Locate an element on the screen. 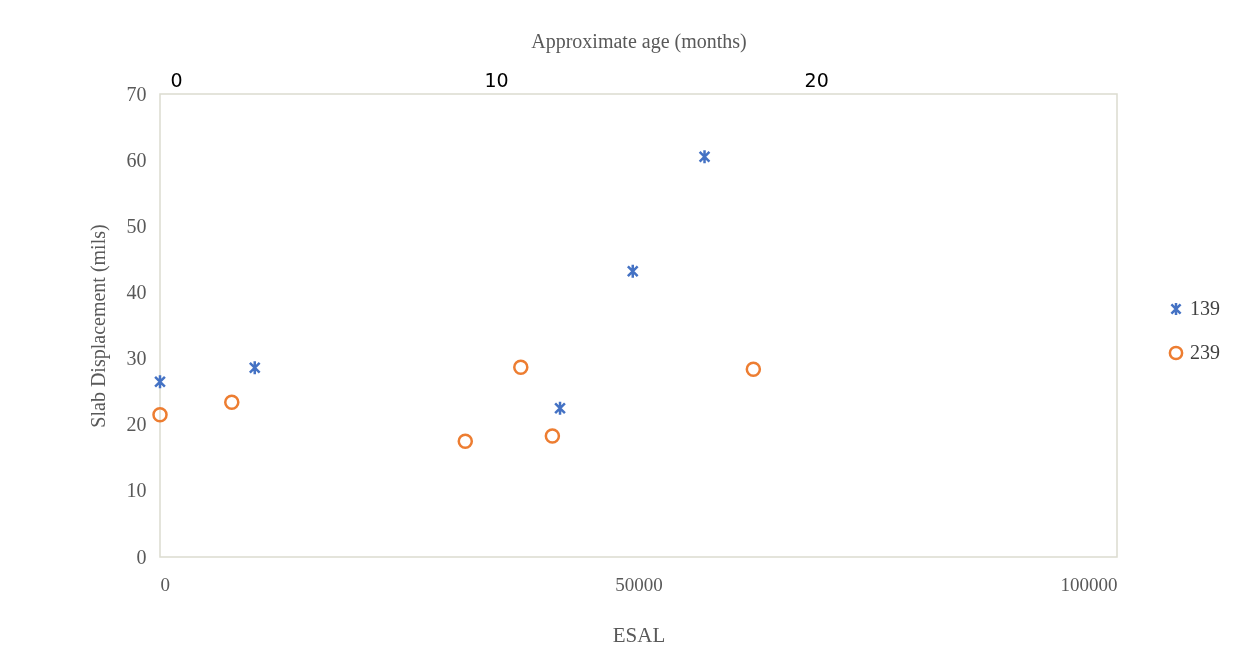 The image size is (1255, 661). x2-tick-label: 10 is located at coordinates (496, 79).